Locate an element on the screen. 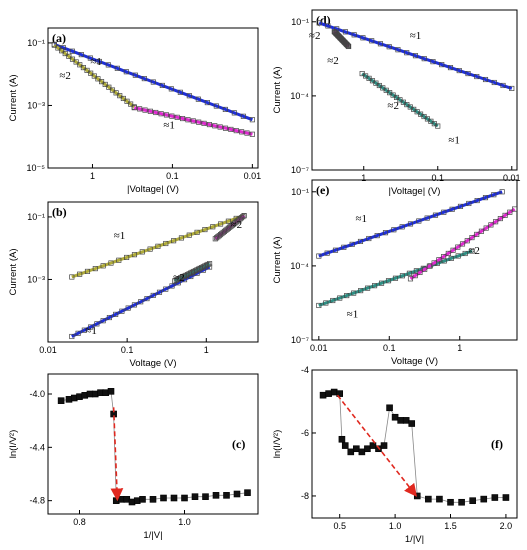 Image resolution: width=527 pixels, height=550 pixels. x-tick-label: 0.01 is located at coordinates (253, 176).